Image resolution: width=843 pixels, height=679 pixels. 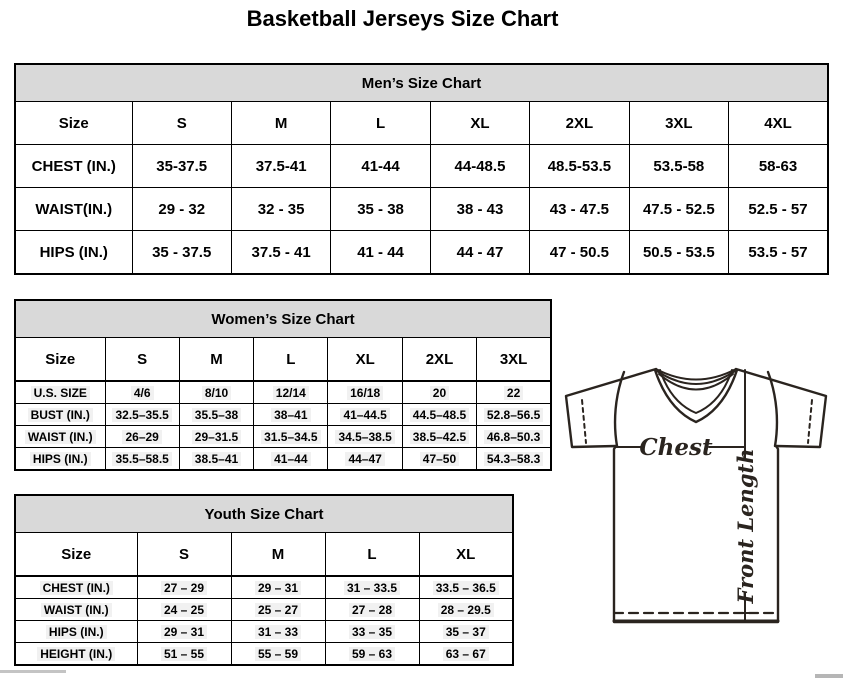 I want to click on cell: 47–50, so click(x=439, y=459).